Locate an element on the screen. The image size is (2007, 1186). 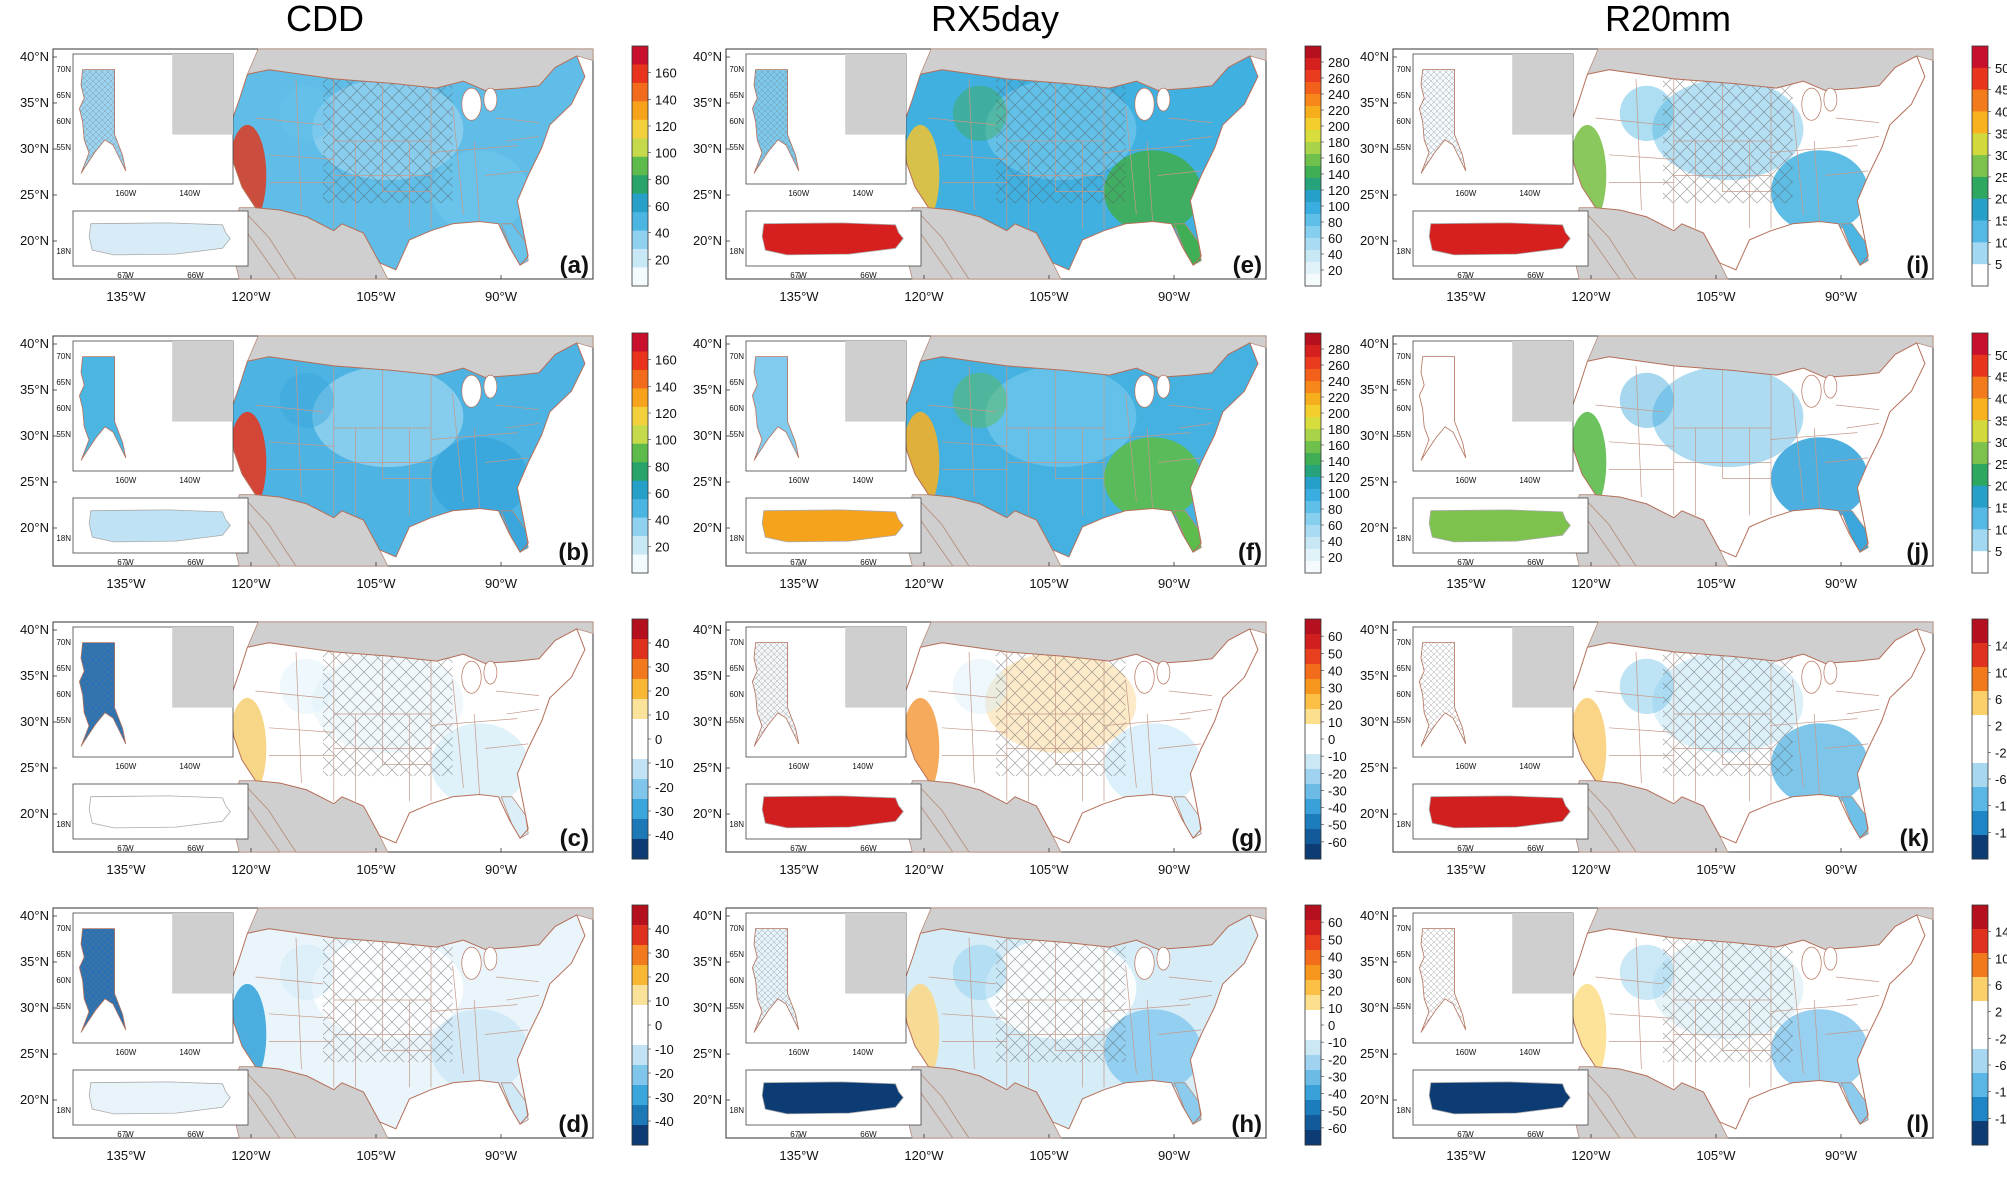
colorbar-label: -14 is located at coordinates (2001, 832).